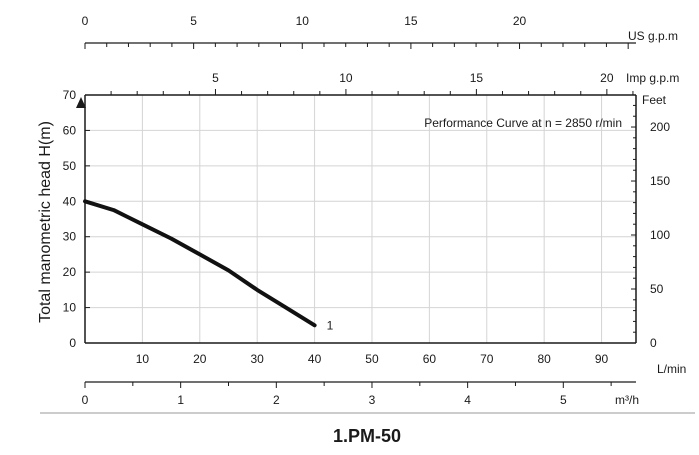  What do you see at coordinates (45, 222) in the screenshot?
I see `y-axis-label: Total manometric head H(m)` at bounding box center [45, 222].